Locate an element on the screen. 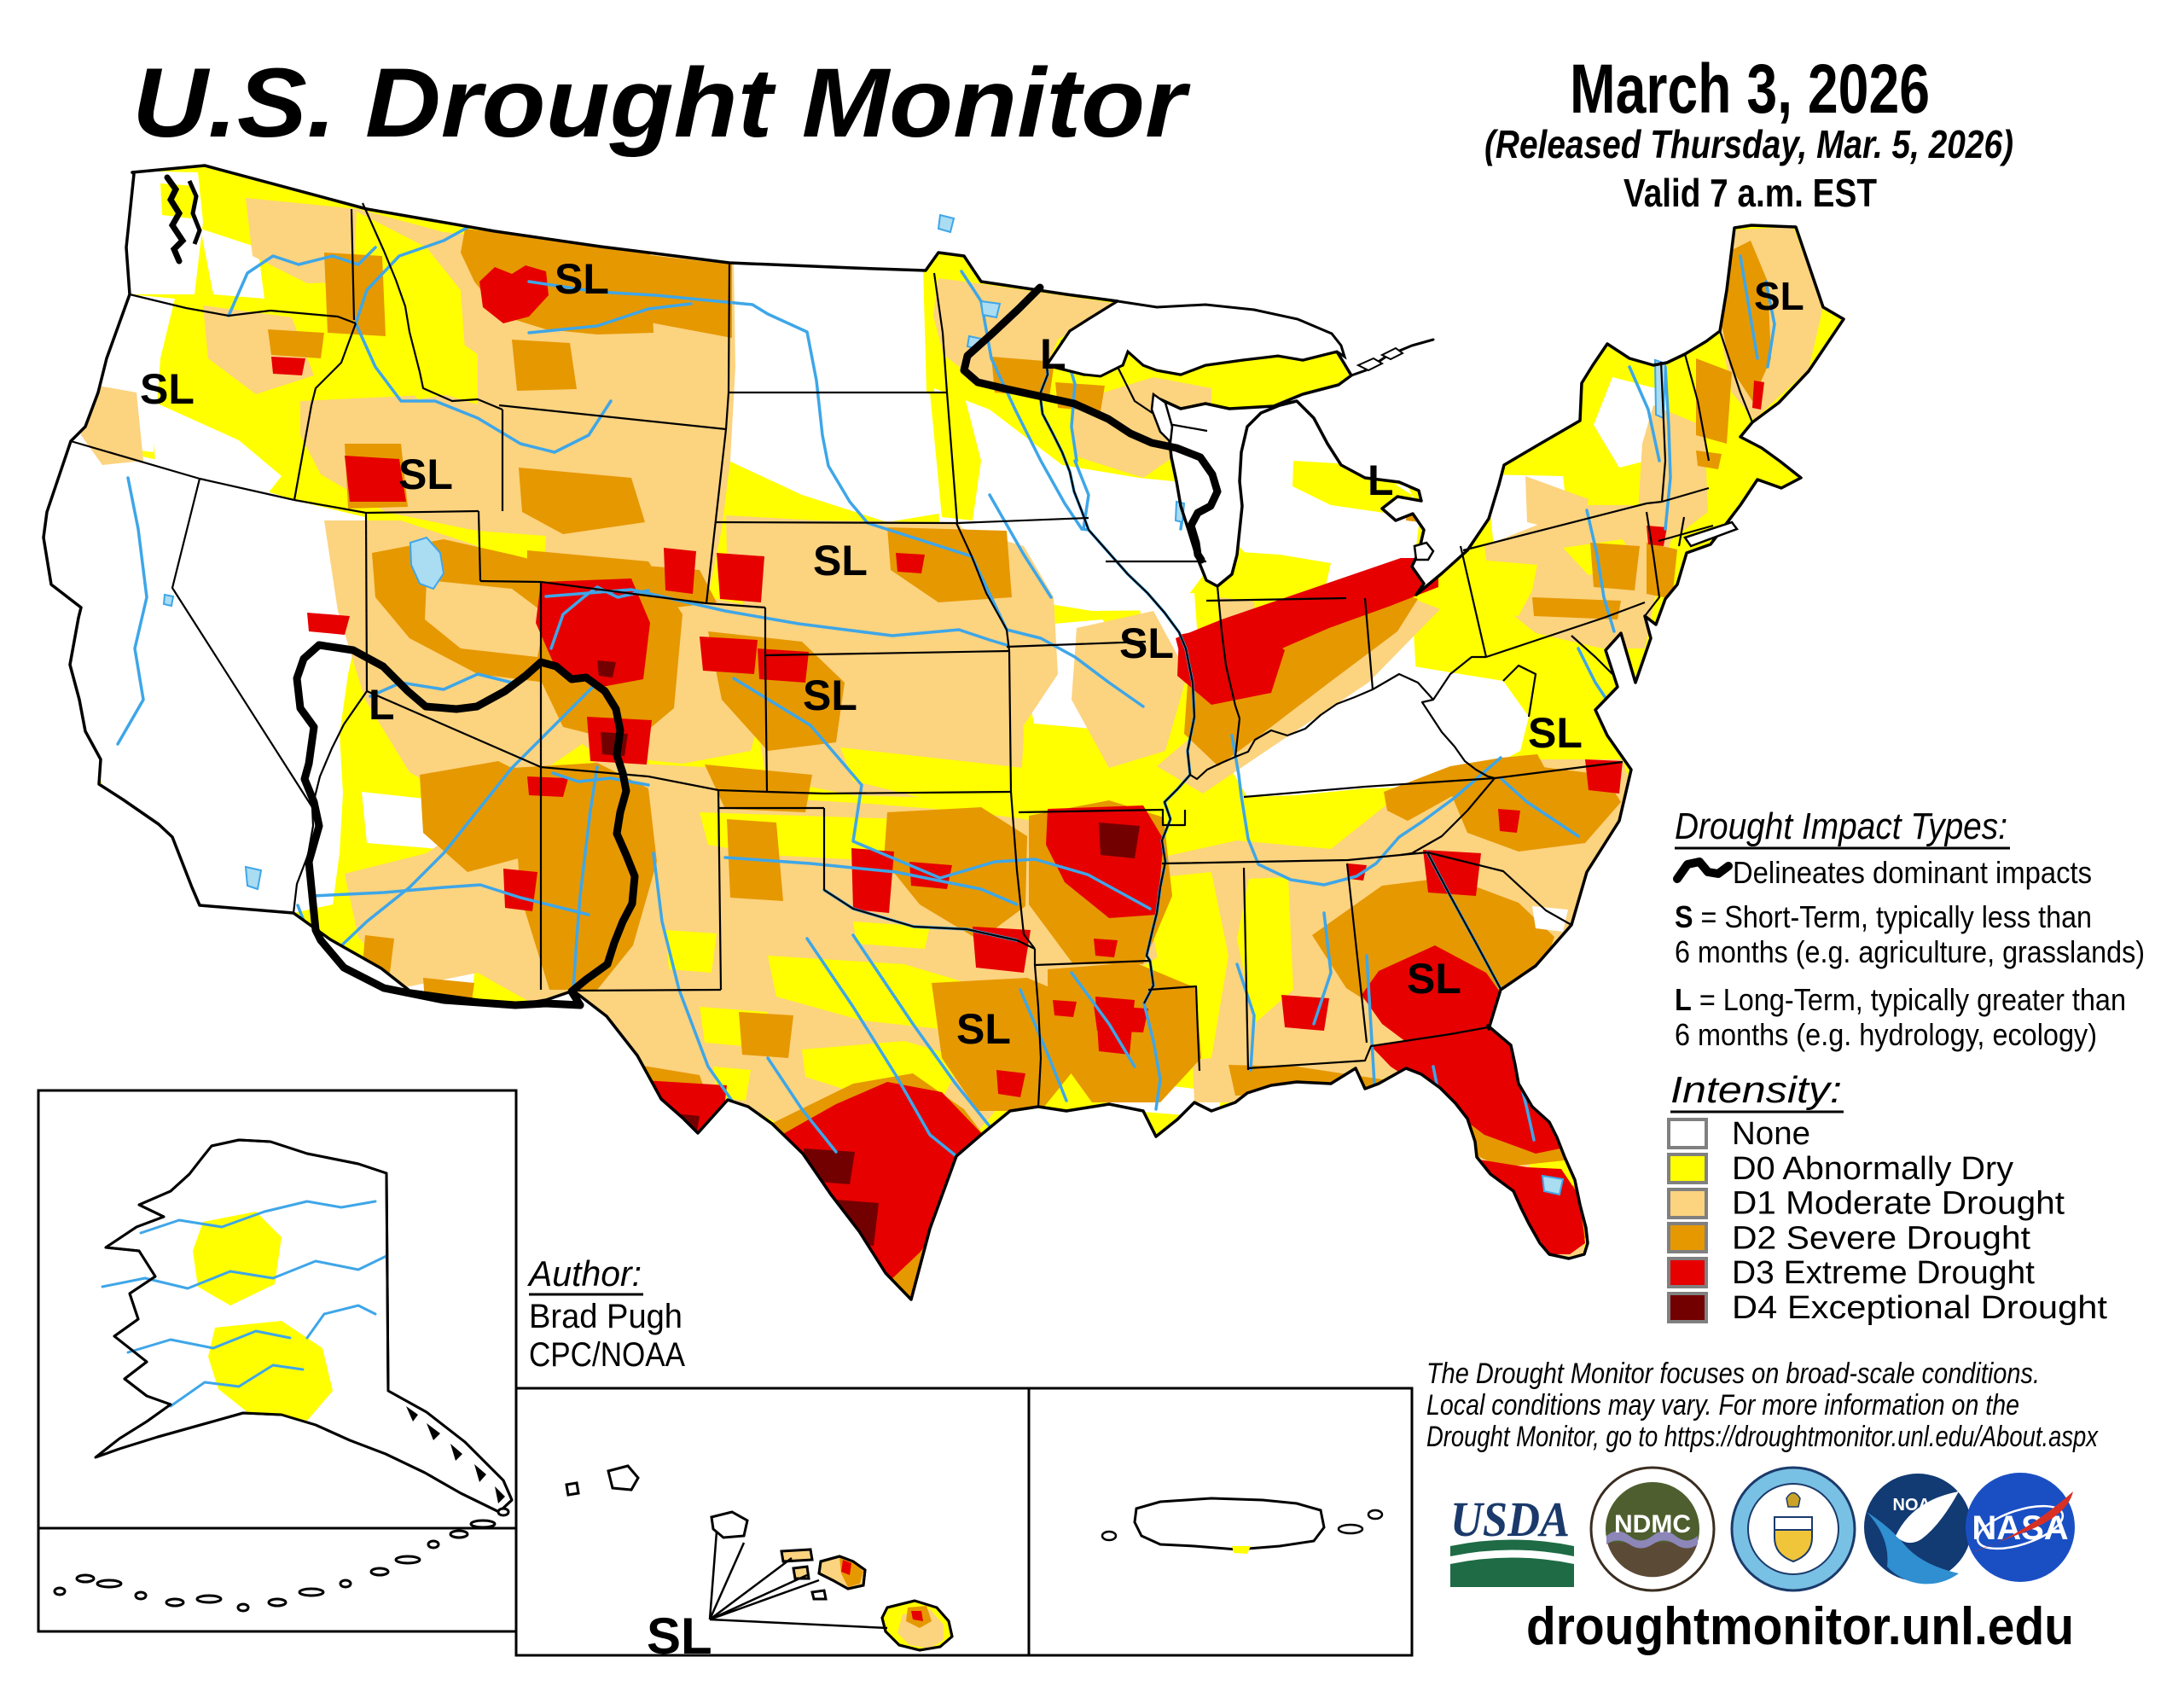 The width and height of the screenshot is (2184, 1692). svg-text: None is located at coordinates (1771, 1134).